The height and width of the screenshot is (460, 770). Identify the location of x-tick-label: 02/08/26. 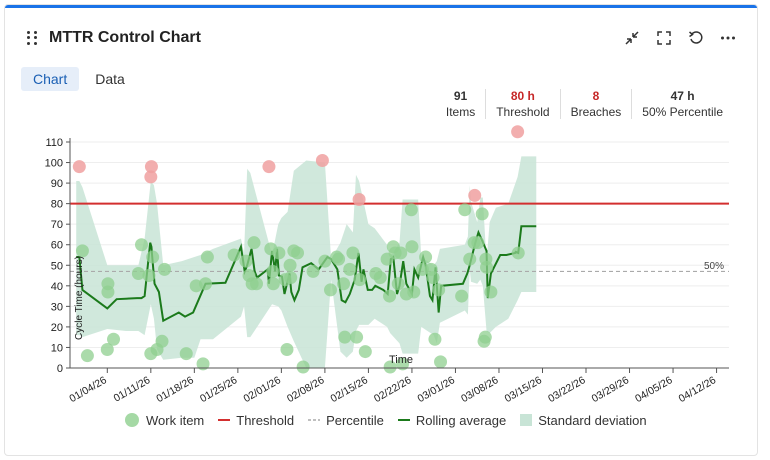
(306, 389).